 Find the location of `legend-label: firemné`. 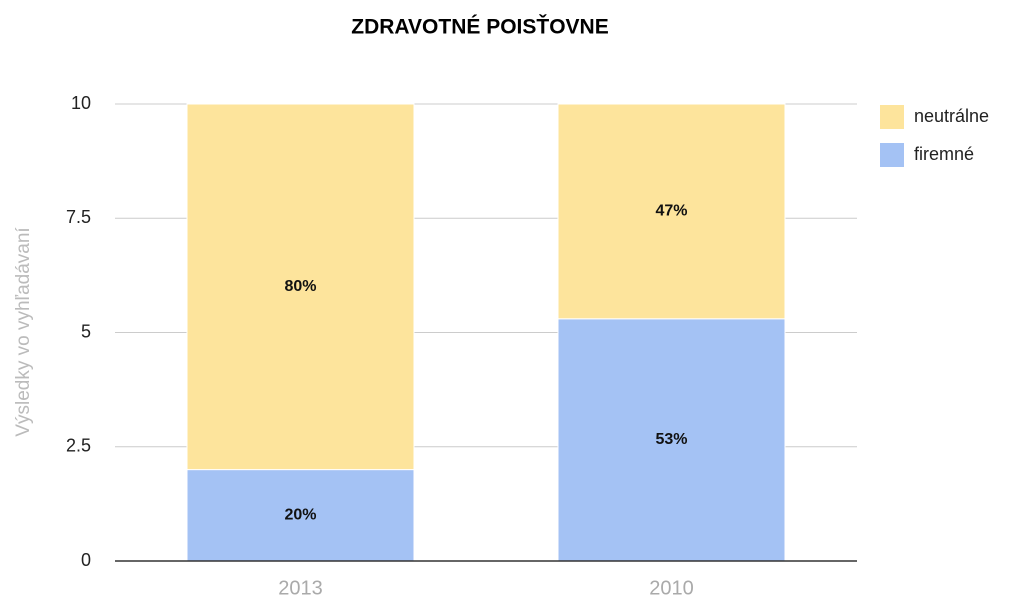

legend-label: firemné is located at coordinates (944, 154).